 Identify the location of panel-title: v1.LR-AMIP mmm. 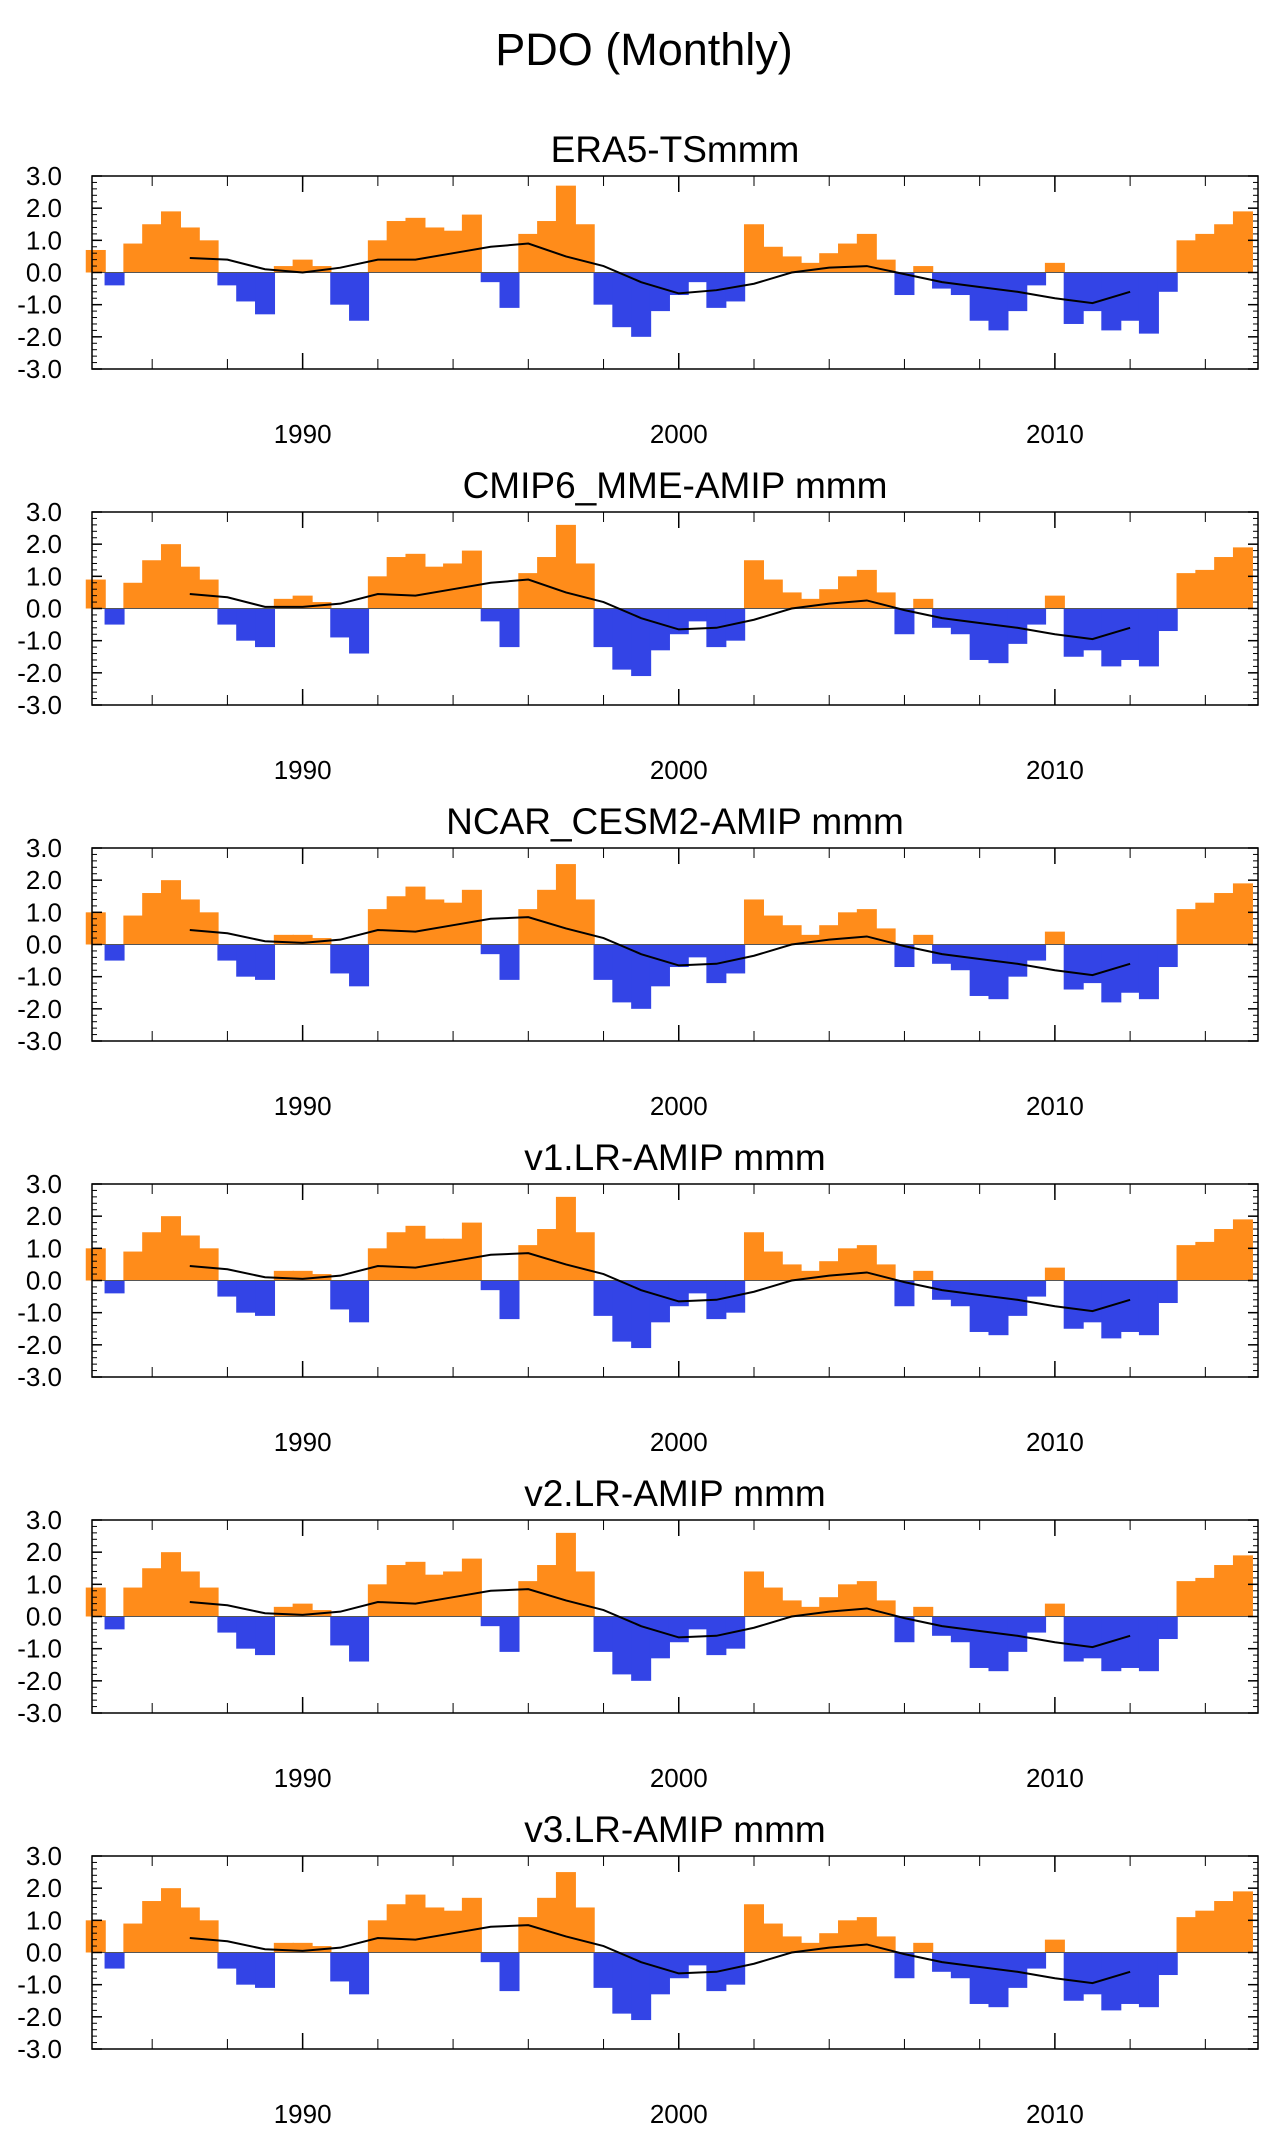
(675, 1157).